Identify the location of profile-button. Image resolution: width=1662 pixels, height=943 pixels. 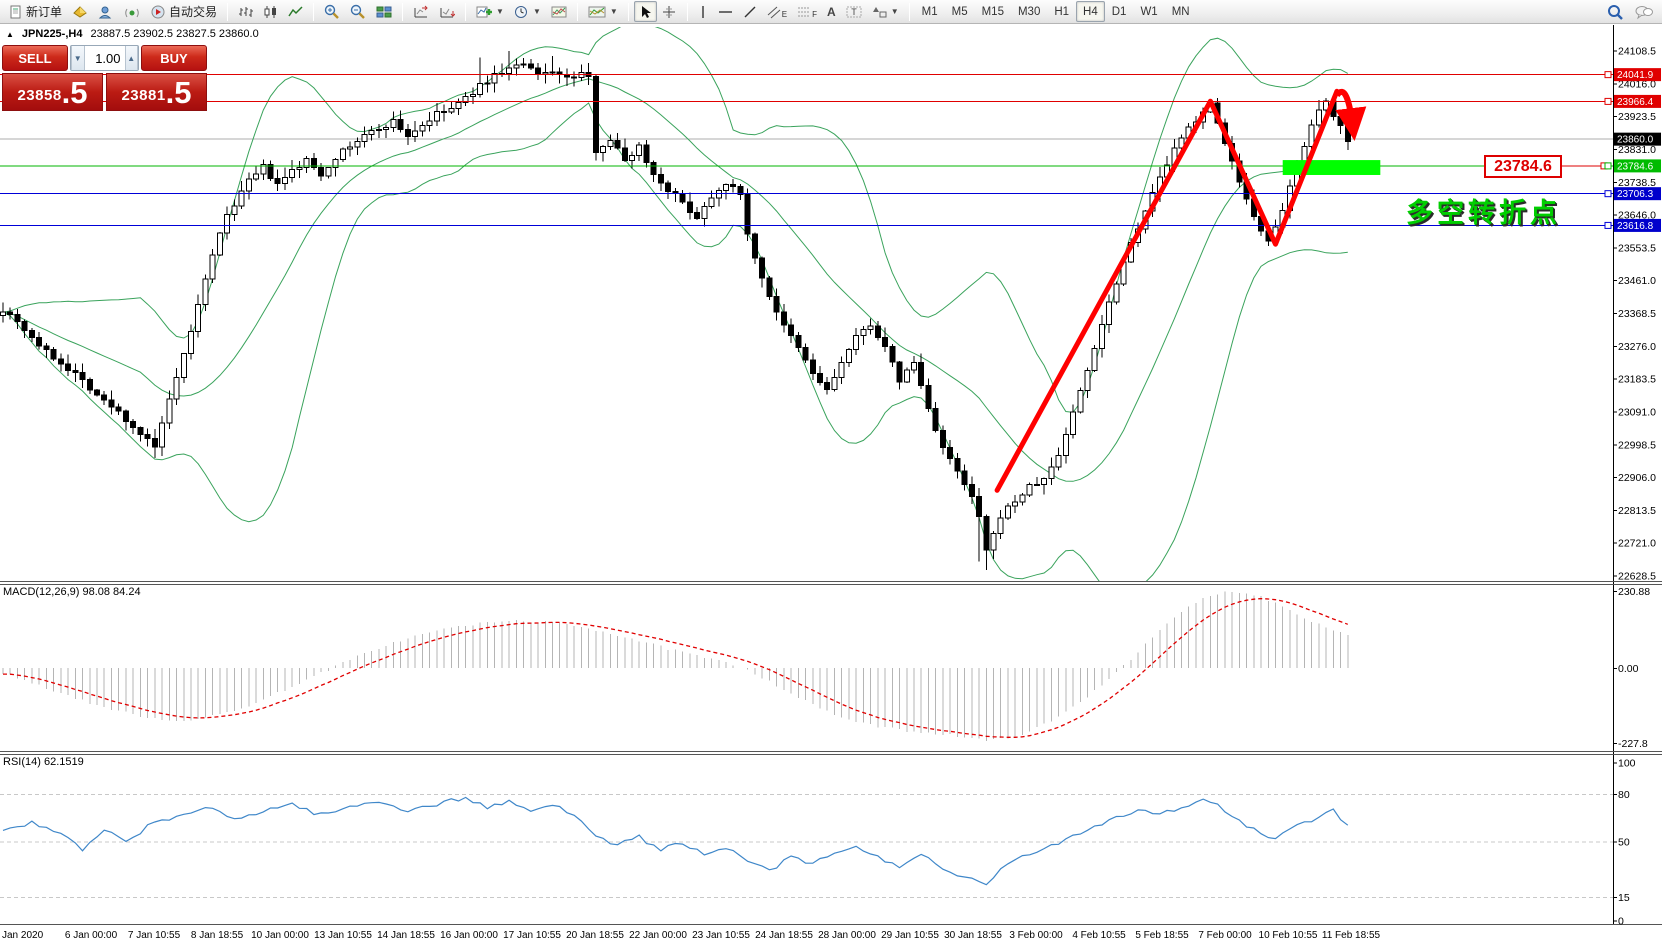
(106, 11).